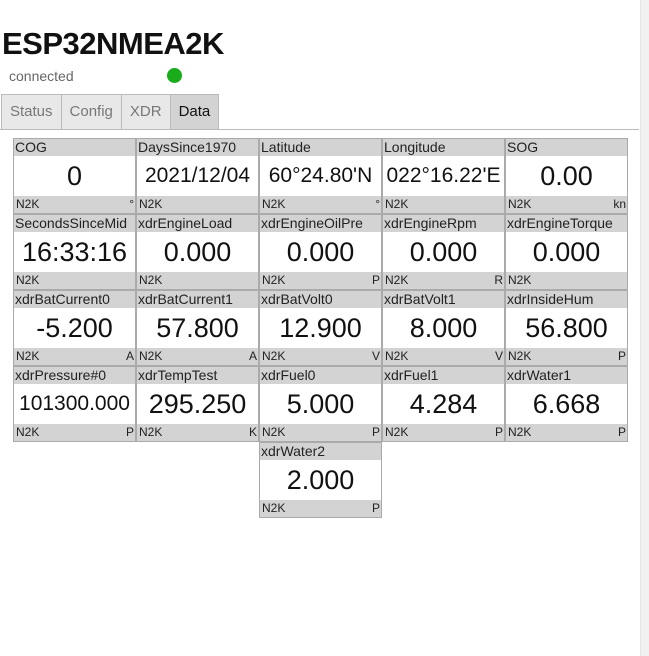  Describe the element at coordinates (443, 280) in the screenshot. I see `cell-footer: N2K R` at that location.